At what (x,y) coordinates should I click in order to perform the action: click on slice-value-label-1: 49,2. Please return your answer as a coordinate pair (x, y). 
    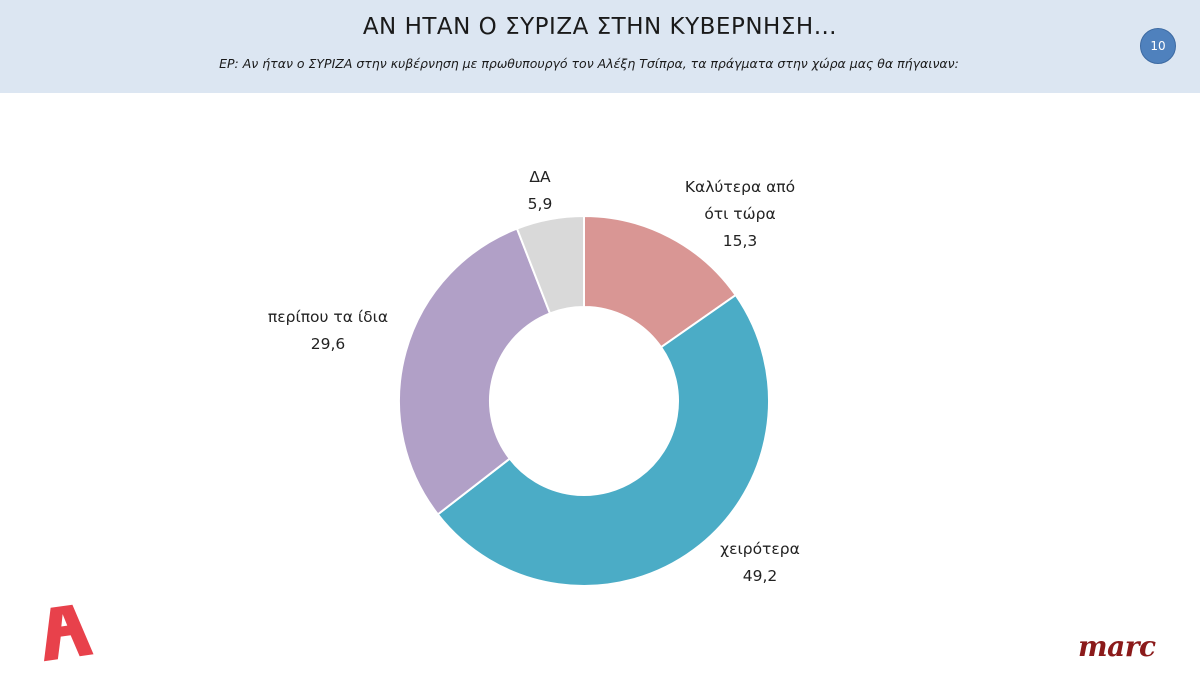
    Looking at the image, I should click on (760, 576).